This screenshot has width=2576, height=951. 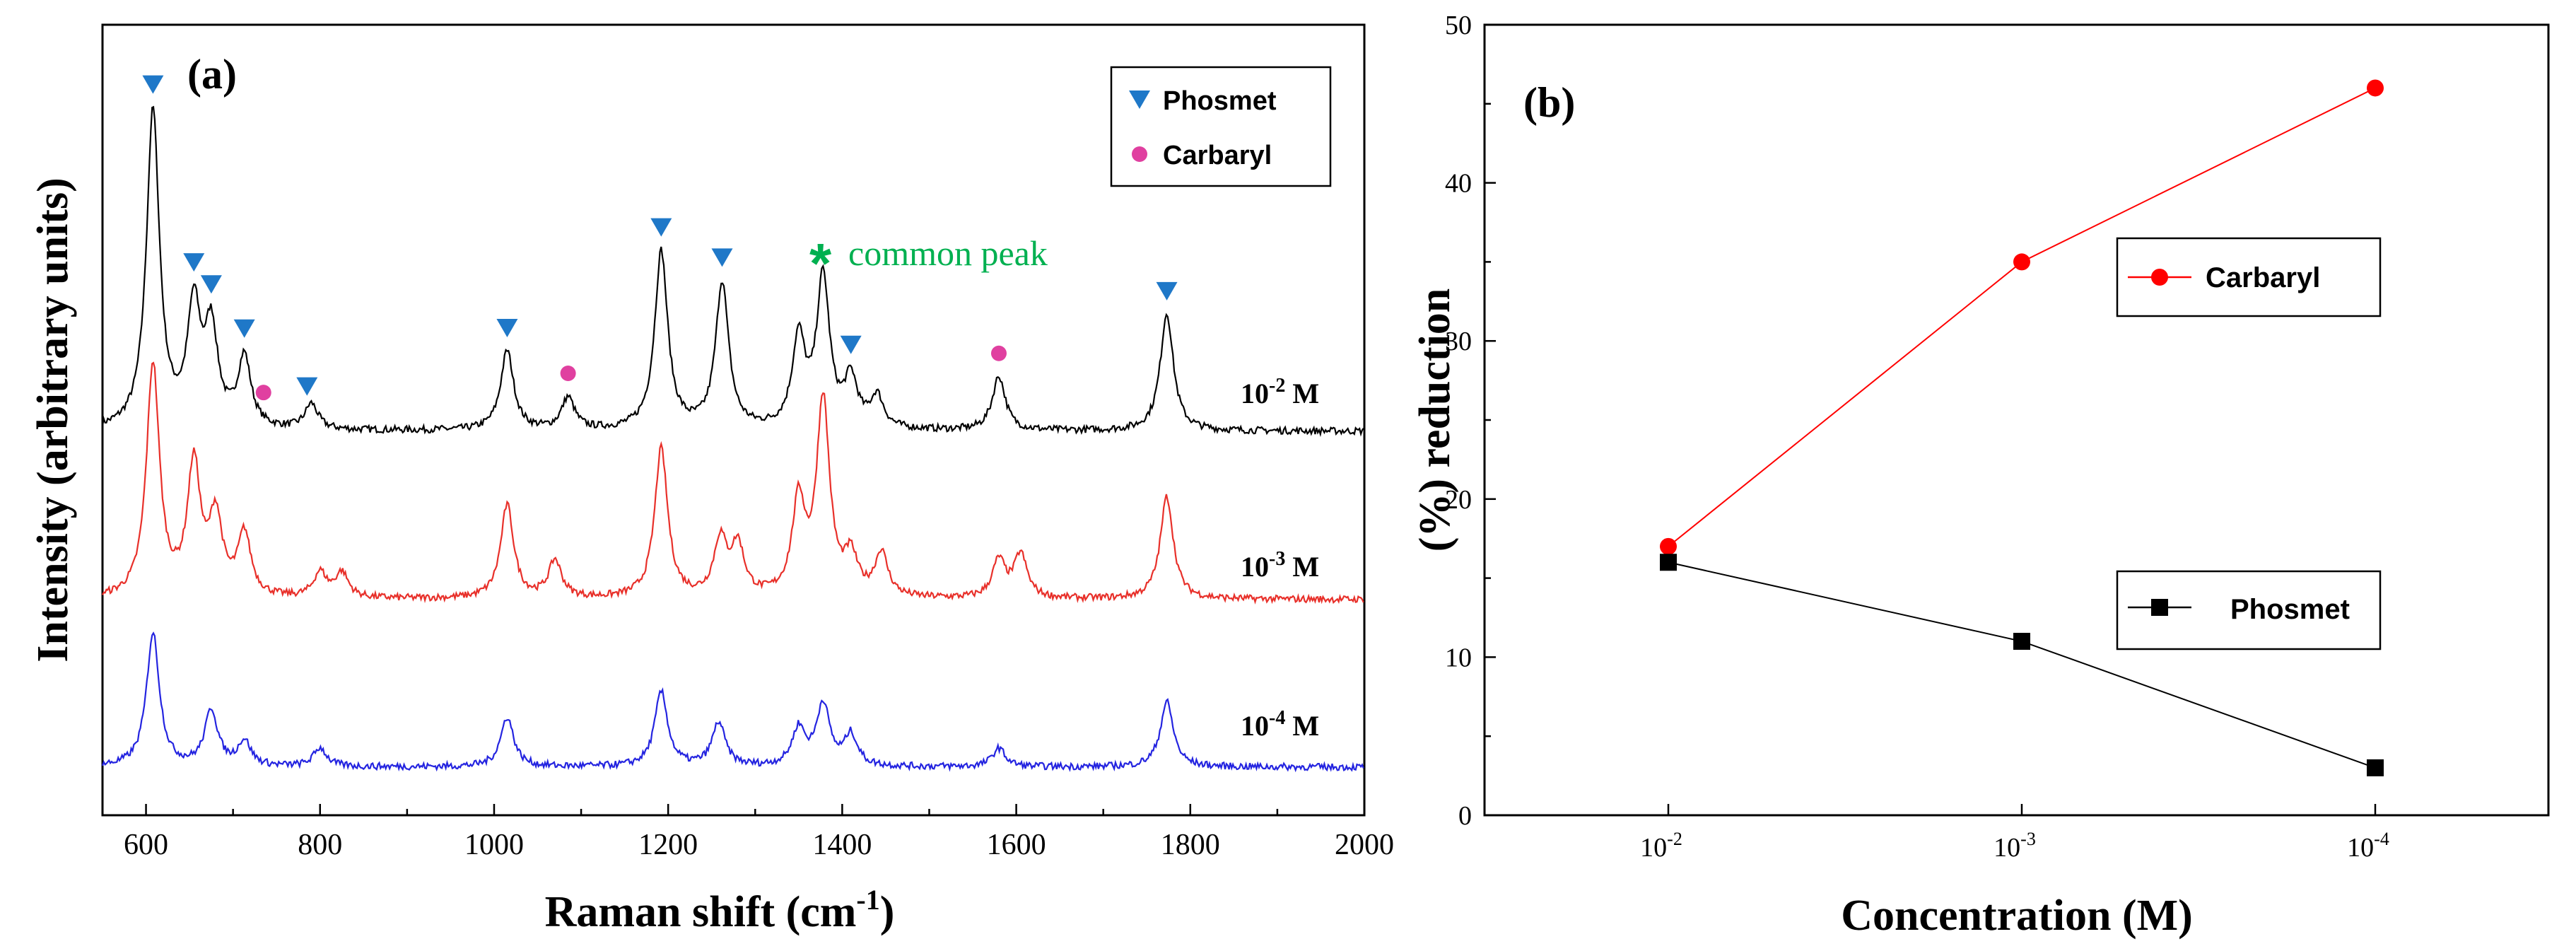 What do you see at coordinates (1140, 100) in the screenshot?
I see `phosmet-legend-icon` at bounding box center [1140, 100].